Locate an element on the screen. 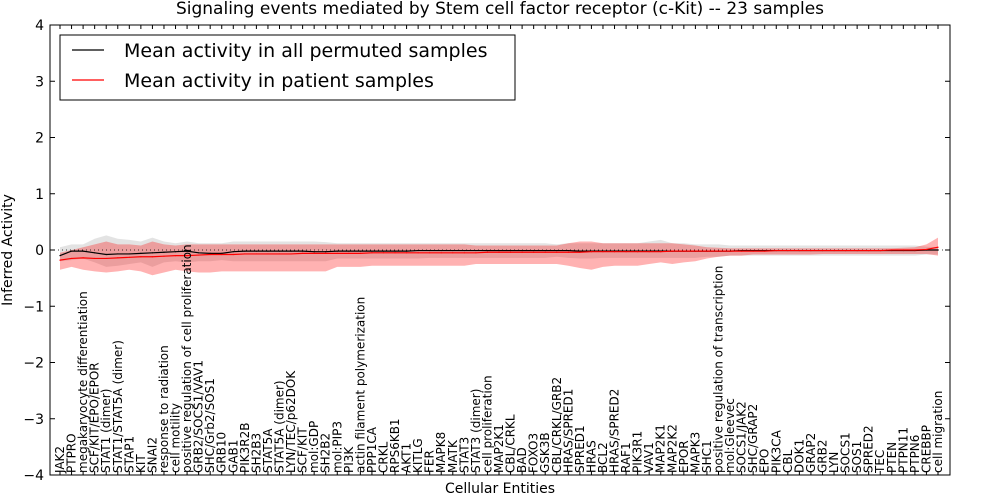  x-tick-label: KITLG is located at coordinates (418, 455).